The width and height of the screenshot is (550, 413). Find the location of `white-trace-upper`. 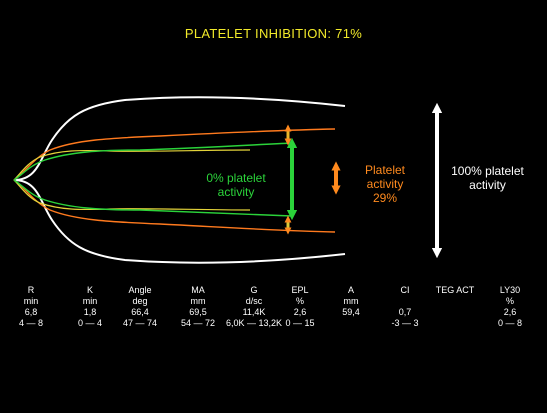

white-trace-upper is located at coordinates (179, 138).